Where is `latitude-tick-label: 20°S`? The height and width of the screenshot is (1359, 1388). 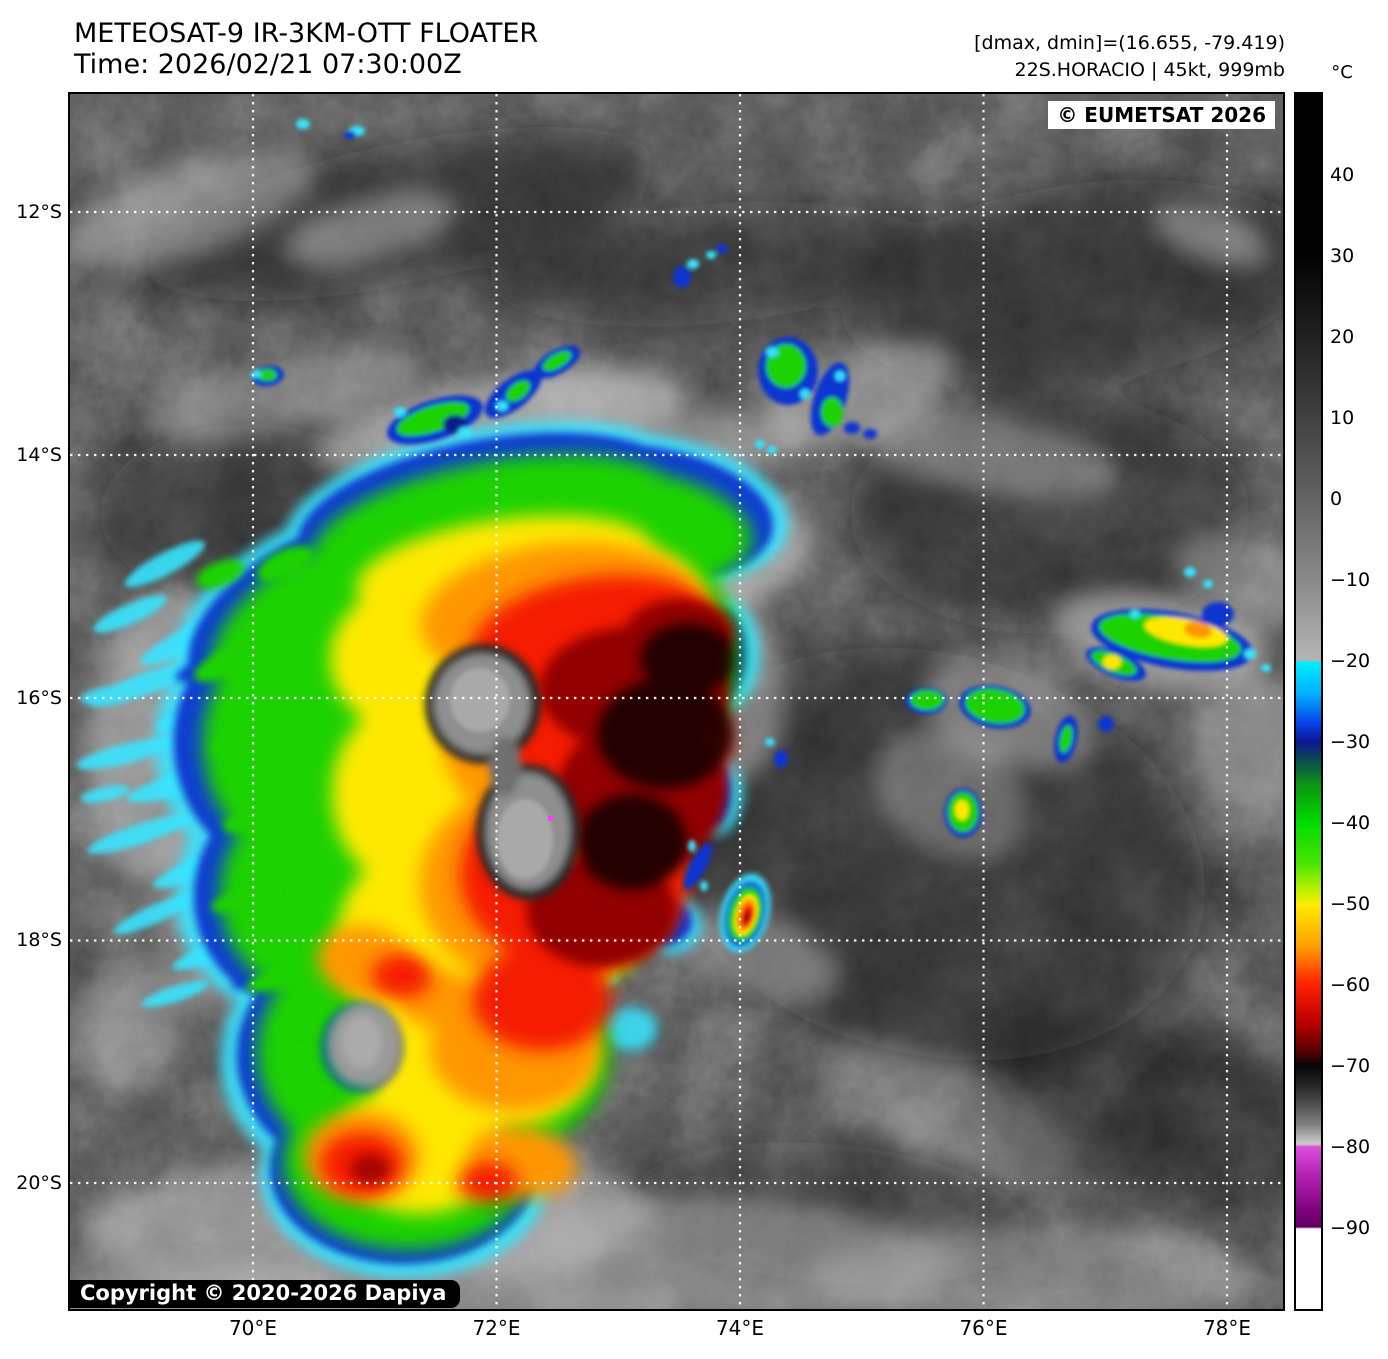 latitude-tick-label: 20°S is located at coordinates (39, 1183).